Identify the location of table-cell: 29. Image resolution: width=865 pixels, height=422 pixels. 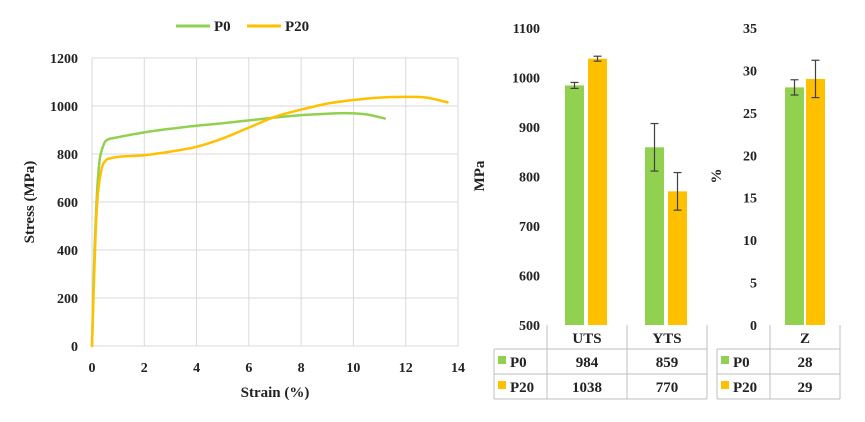
(805, 388).